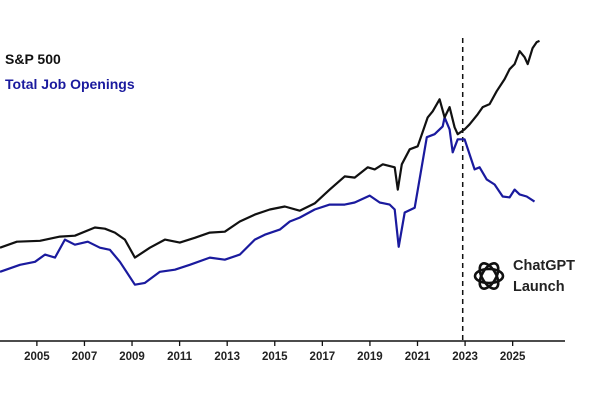 This screenshot has width=600, height=400. What do you see at coordinates (70, 84) in the screenshot?
I see `legend-total-job-openings: Total Job Openings` at bounding box center [70, 84].